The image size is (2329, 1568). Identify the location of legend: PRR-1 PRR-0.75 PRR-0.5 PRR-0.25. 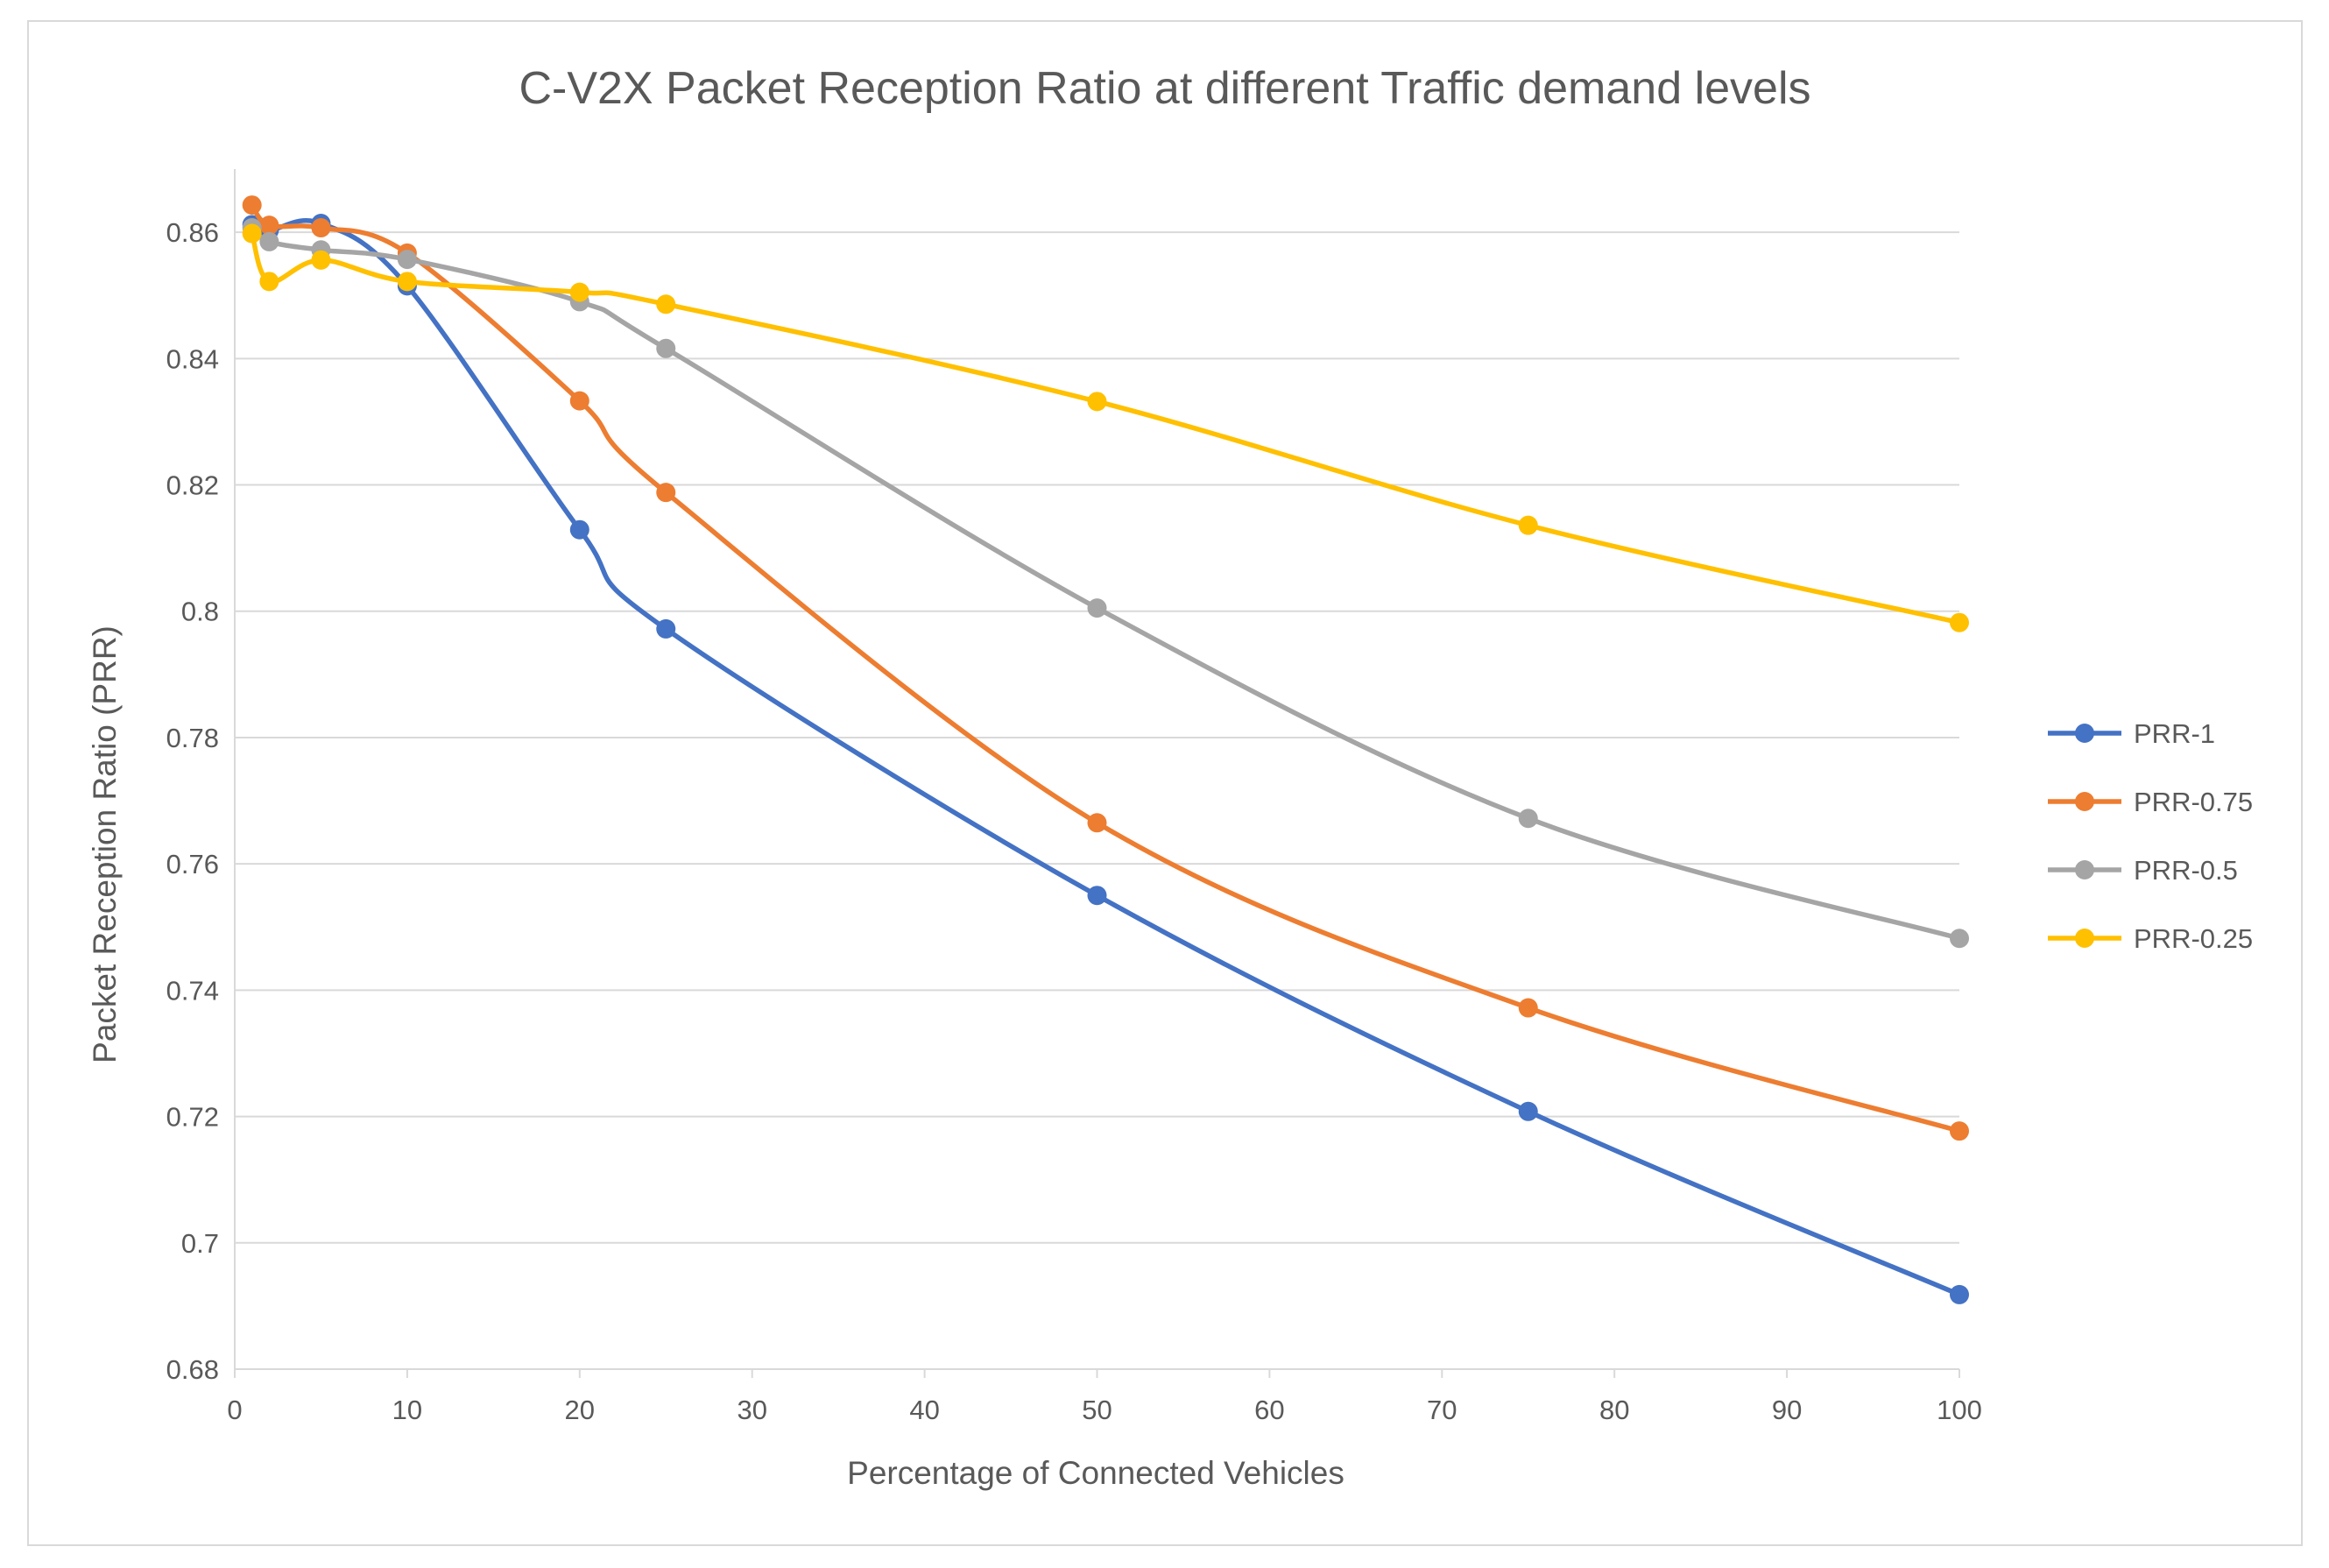
(2151, 836).